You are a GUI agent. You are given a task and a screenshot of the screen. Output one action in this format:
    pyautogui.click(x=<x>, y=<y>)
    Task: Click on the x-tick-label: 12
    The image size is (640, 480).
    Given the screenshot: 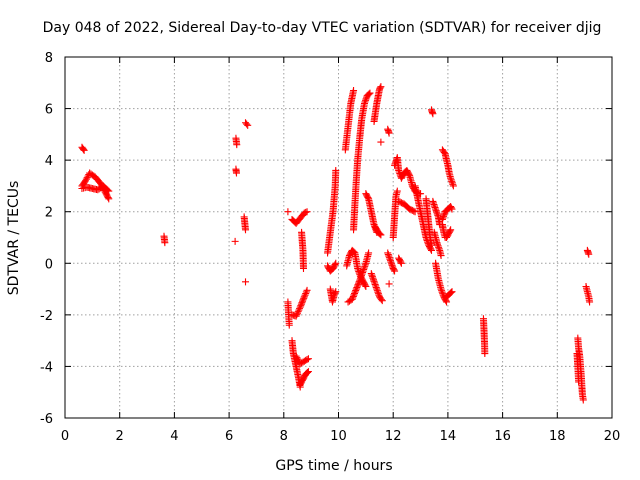 What is the action you would take?
    pyautogui.click(x=393, y=436)
    